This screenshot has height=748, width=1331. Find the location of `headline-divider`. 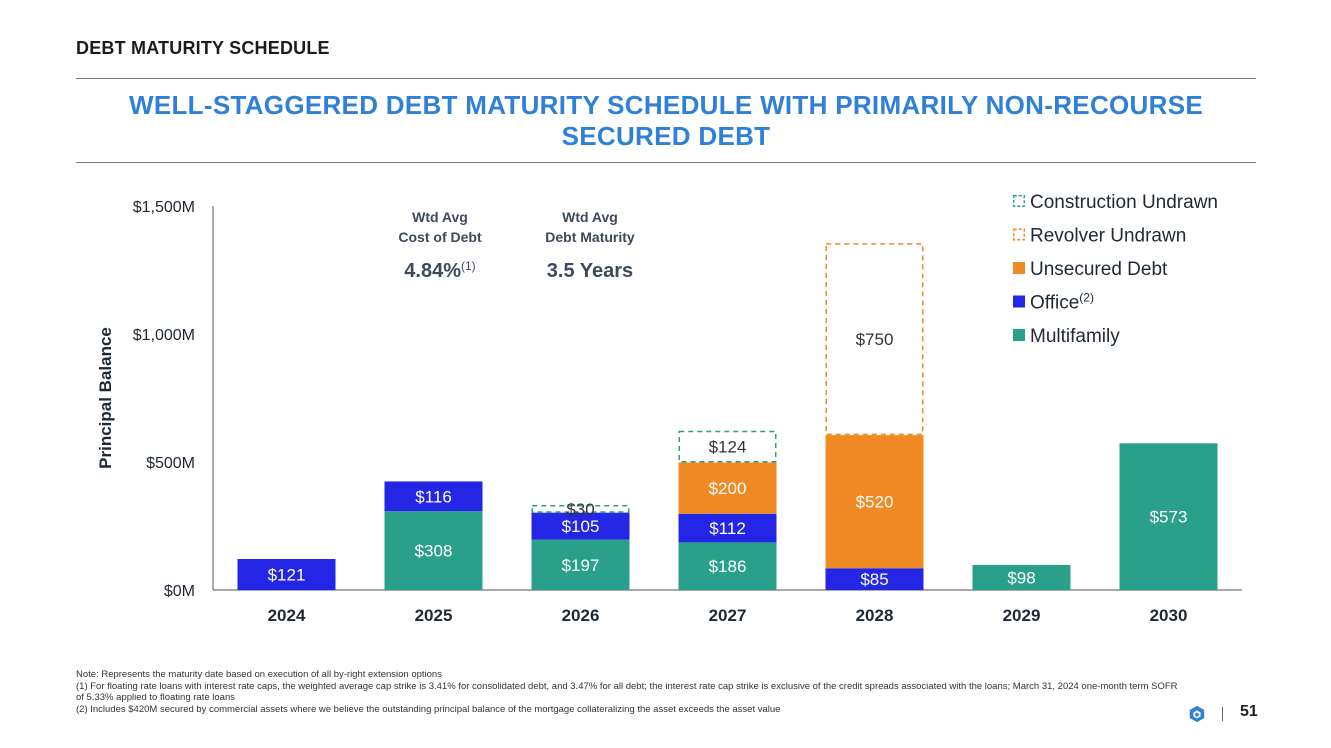

headline-divider is located at coordinates (666, 162).